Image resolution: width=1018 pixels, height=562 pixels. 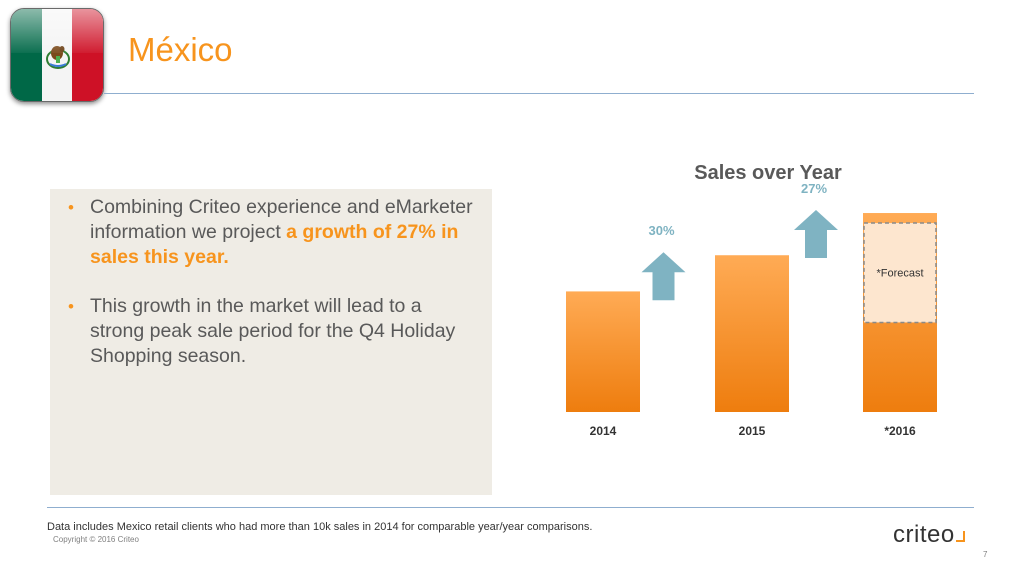 I want to click on mexico-flag-icon, so click(x=57, y=55).